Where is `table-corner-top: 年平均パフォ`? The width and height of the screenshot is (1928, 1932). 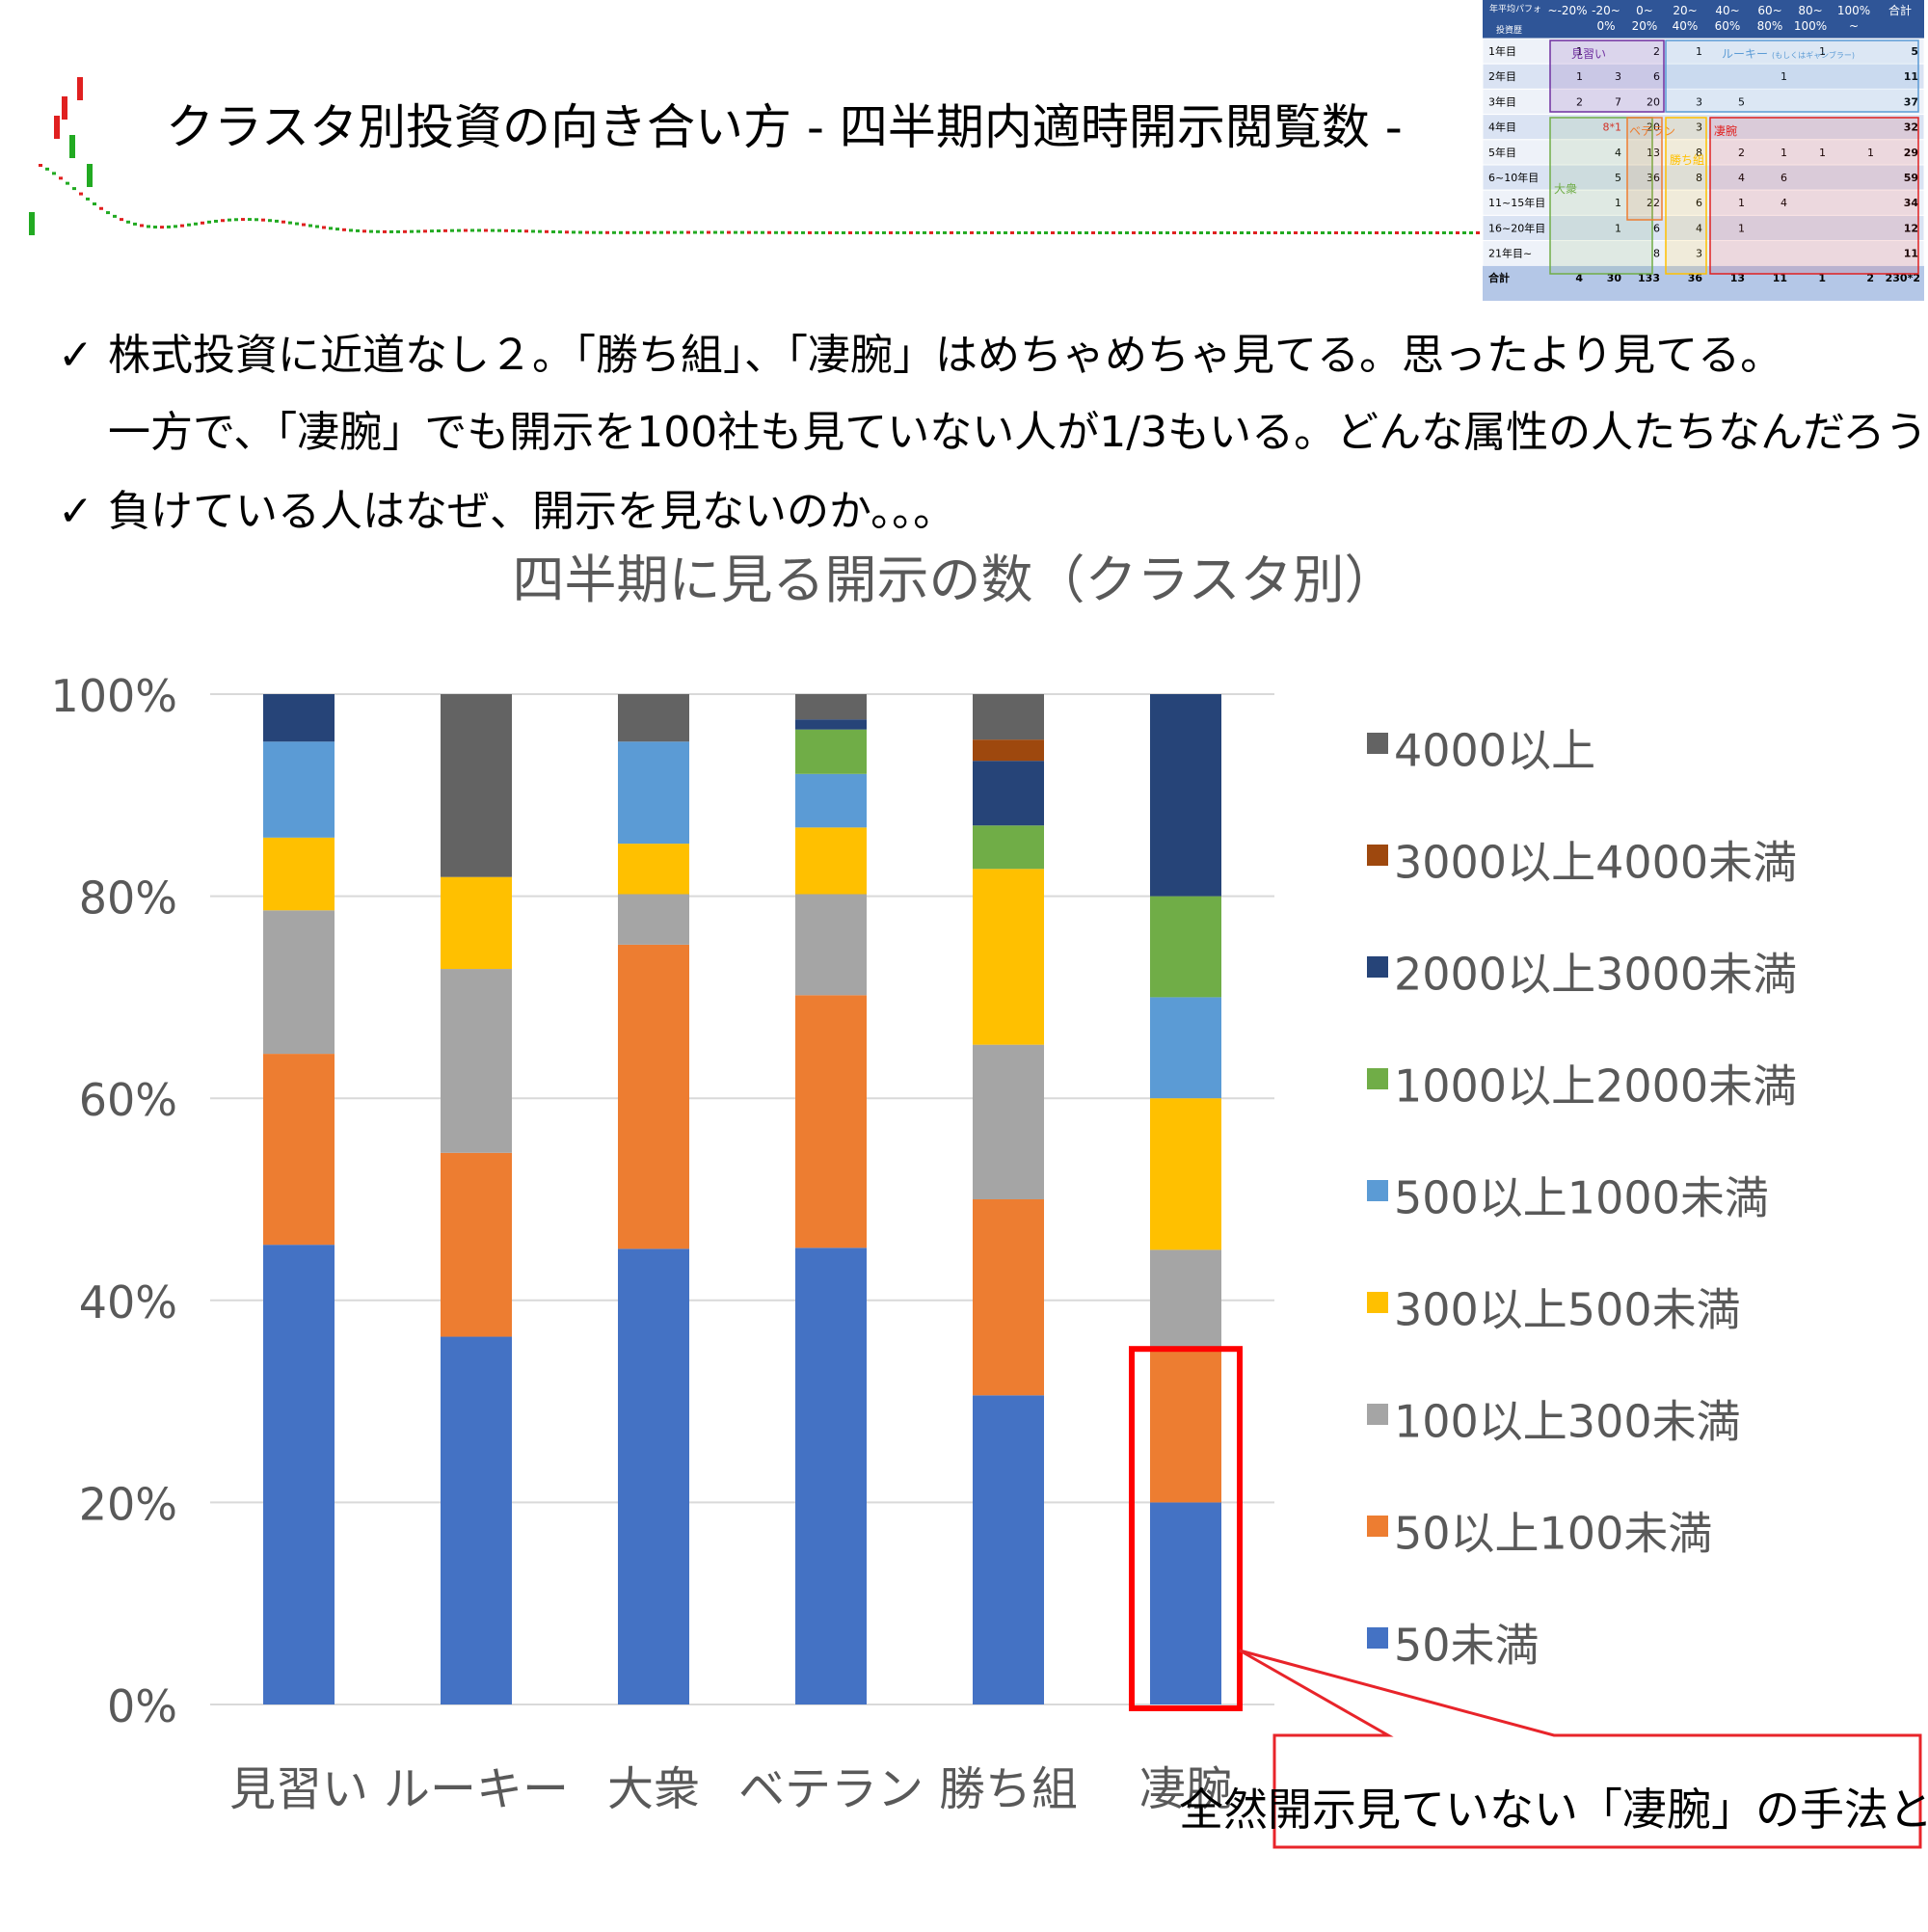
table-corner-top: 年平均パフォ is located at coordinates (1515, 8).